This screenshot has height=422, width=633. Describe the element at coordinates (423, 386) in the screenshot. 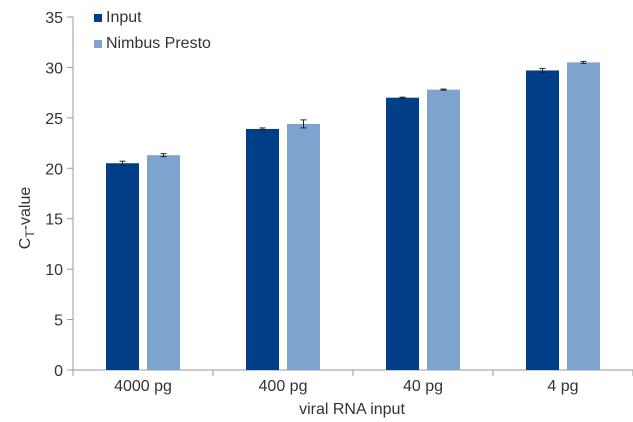

I see `x-tick-label: 40 pg` at that location.